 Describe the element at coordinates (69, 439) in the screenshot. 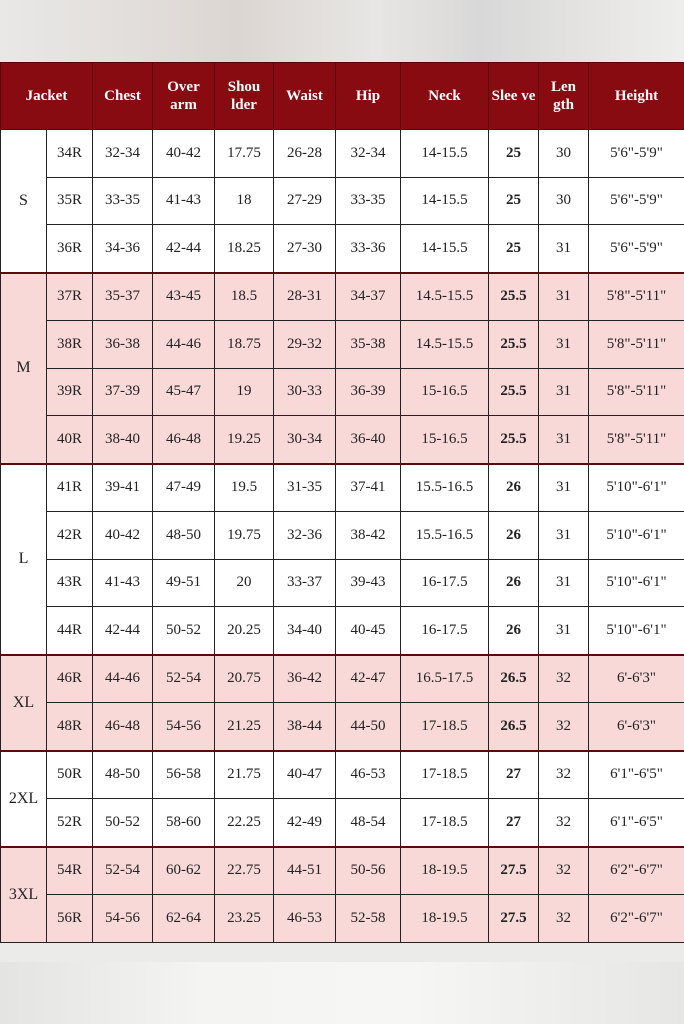

I see `jacket-size-cell: 40R` at that location.